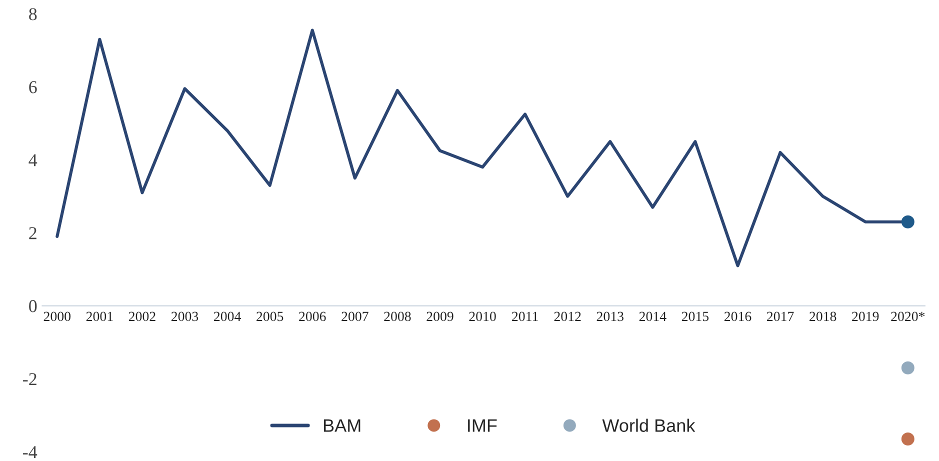 Image resolution: width=939 pixels, height=461 pixels. Describe the element at coordinates (270, 317) in the screenshot. I see `x-tick-label: 2005` at that location.